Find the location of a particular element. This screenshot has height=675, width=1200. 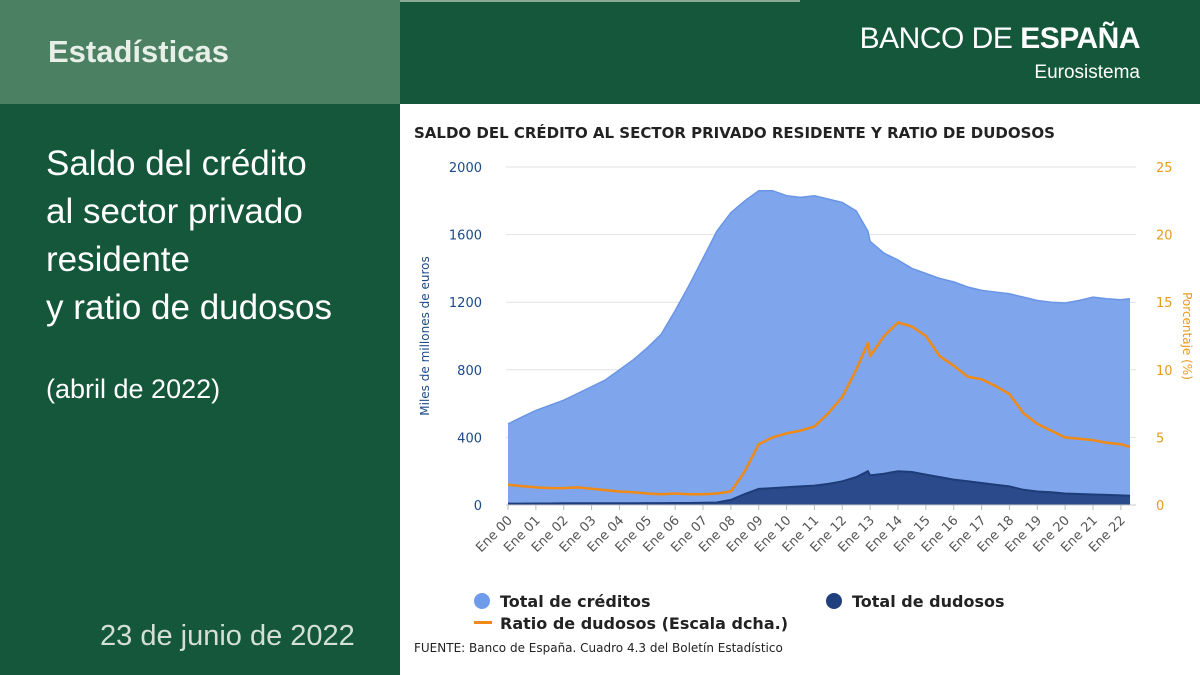

section-tab: Estadísticas is located at coordinates (200, 52).